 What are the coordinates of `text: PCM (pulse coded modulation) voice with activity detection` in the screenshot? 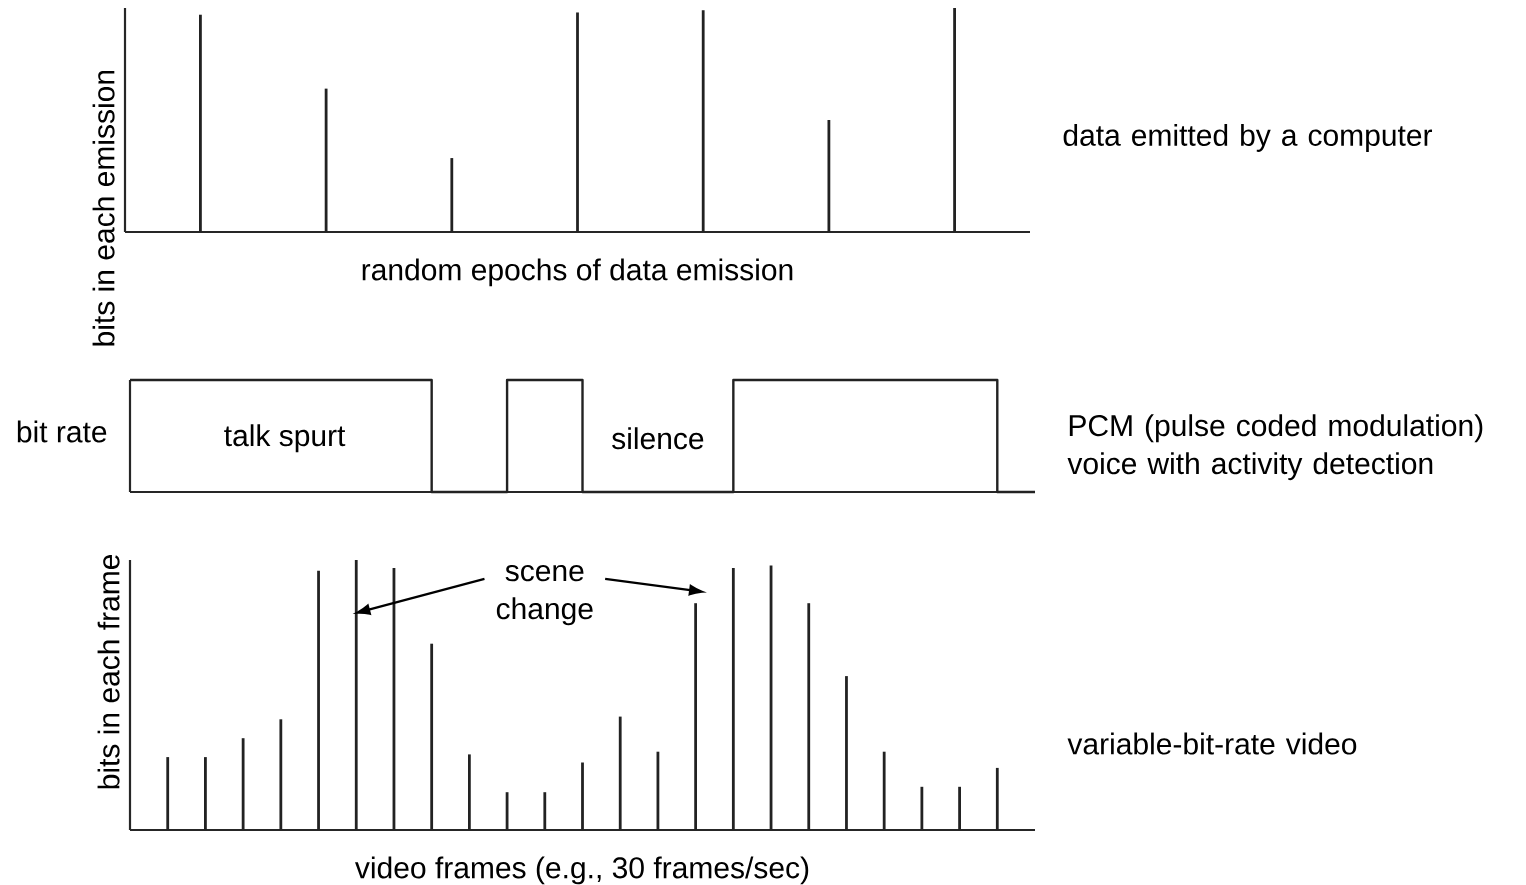 It's located at (1275, 447).